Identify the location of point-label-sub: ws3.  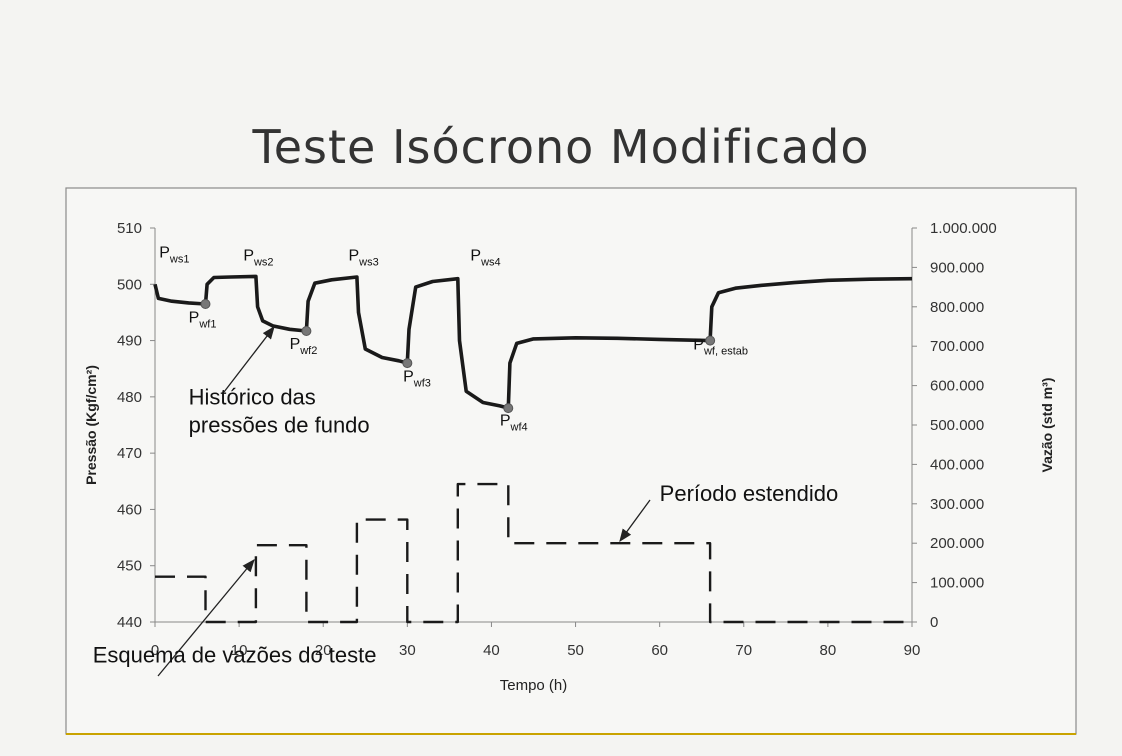
(368, 263).